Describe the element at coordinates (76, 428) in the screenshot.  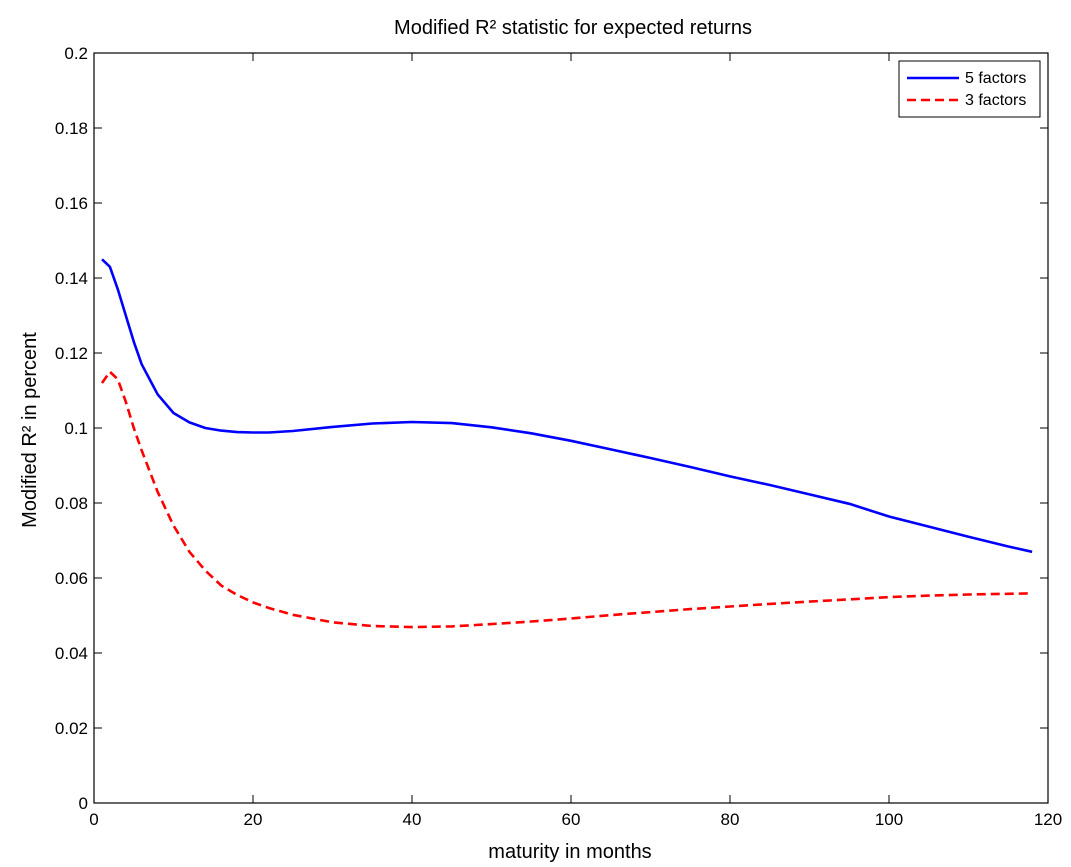
I see `y-tick-label: 0.1` at that location.